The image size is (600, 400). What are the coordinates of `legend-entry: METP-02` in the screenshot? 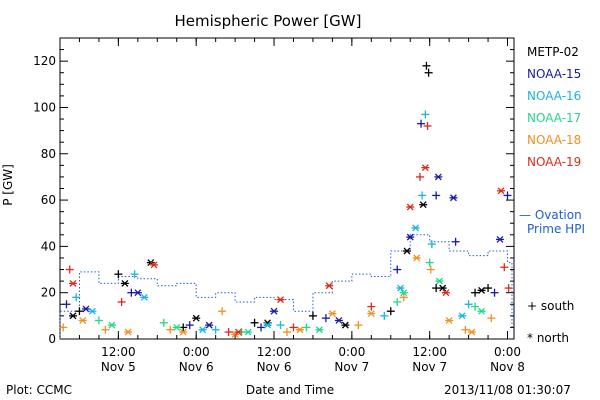 It's located at (553, 52).